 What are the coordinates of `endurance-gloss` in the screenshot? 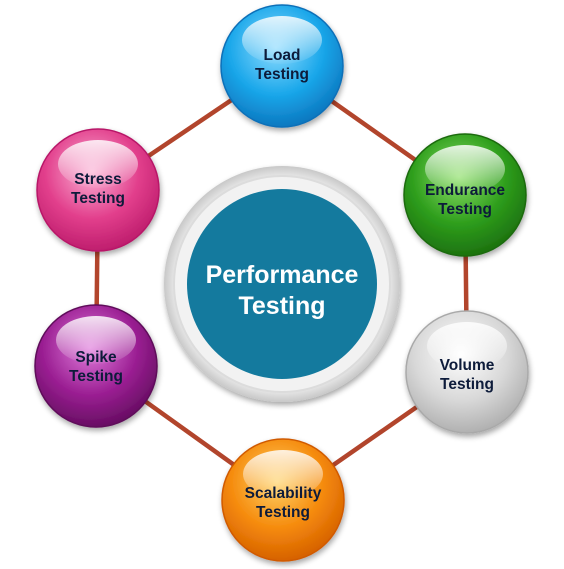 It's located at (465, 169).